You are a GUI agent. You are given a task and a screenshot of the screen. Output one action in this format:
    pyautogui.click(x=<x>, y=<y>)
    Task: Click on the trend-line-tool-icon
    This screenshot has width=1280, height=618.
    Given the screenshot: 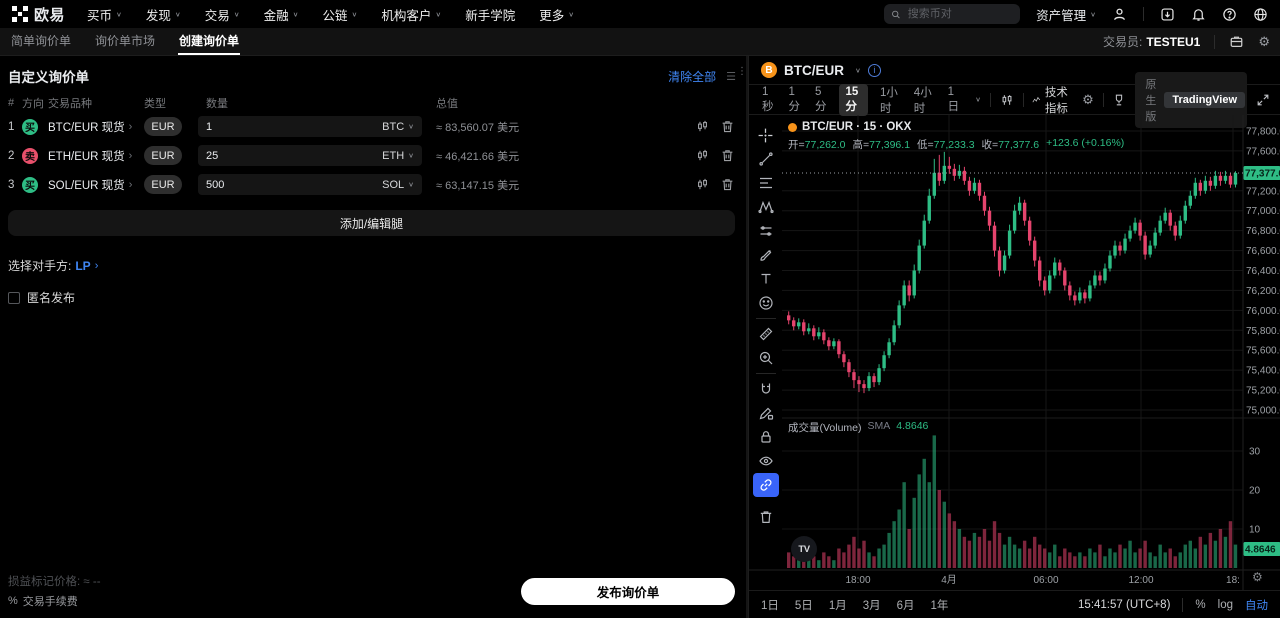 What is the action you would take?
    pyautogui.click(x=766, y=159)
    